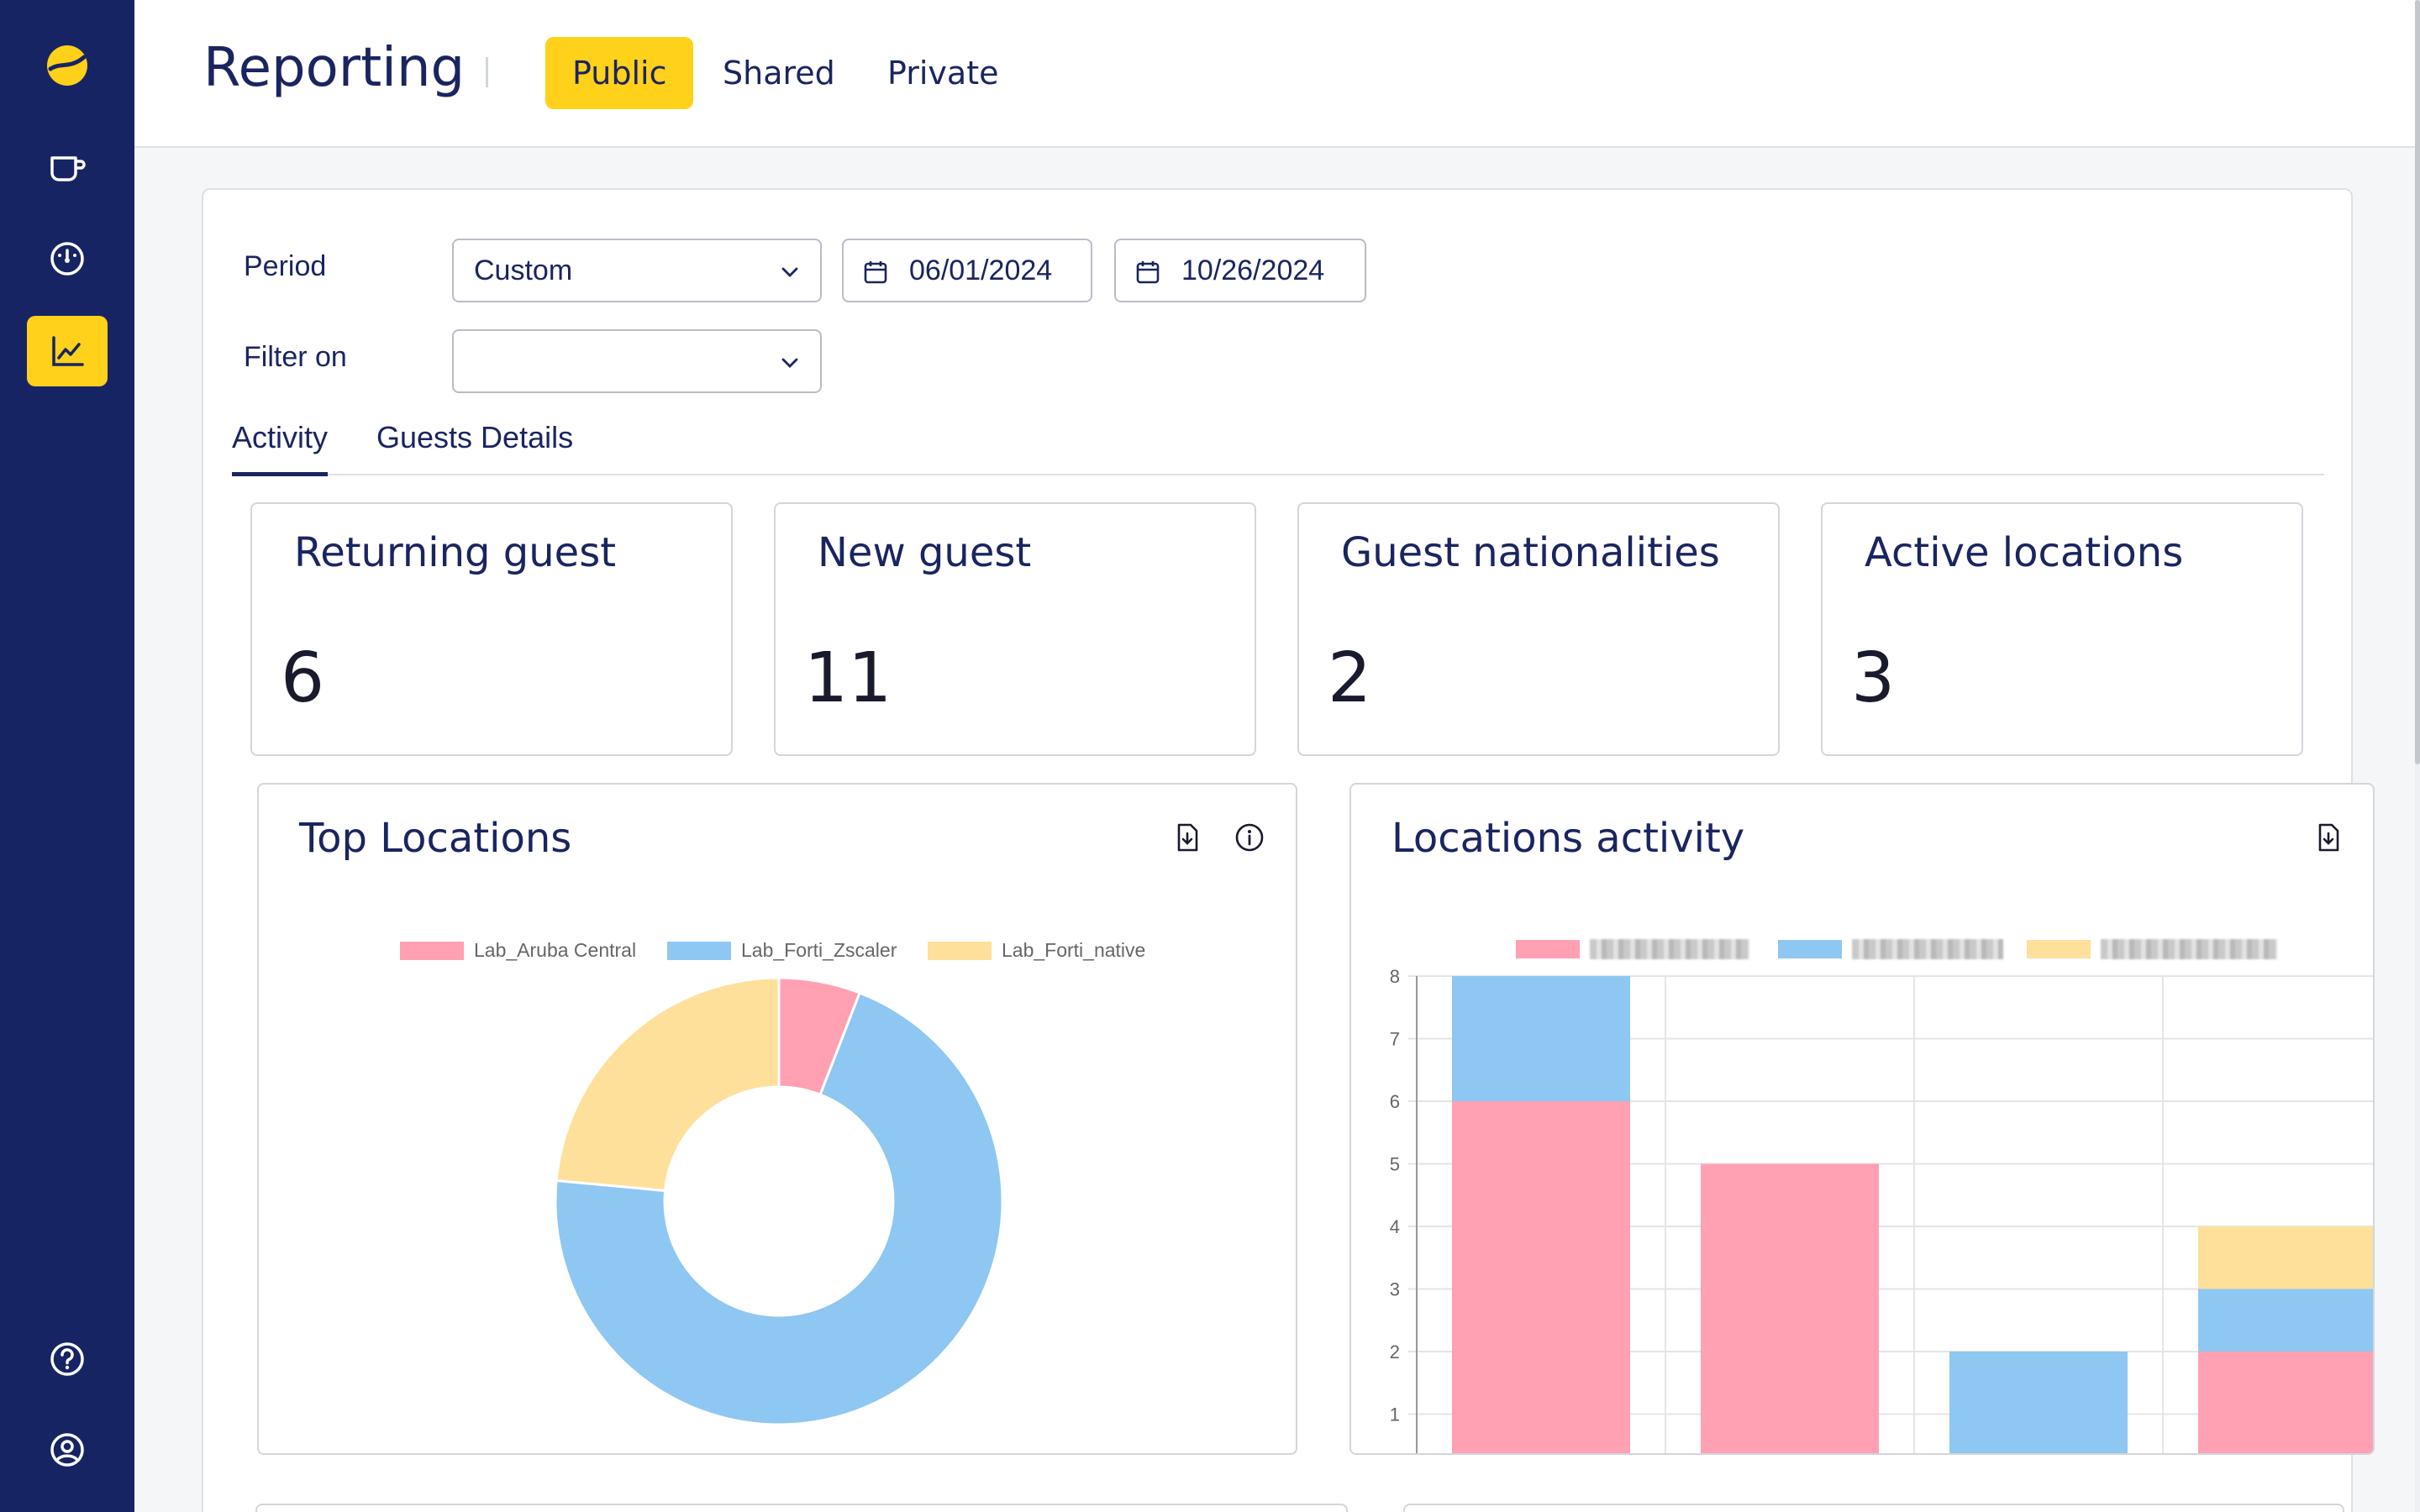 The width and height of the screenshot is (2420, 1512). What do you see at coordinates (637, 361) in the screenshot?
I see `filter-select` at bounding box center [637, 361].